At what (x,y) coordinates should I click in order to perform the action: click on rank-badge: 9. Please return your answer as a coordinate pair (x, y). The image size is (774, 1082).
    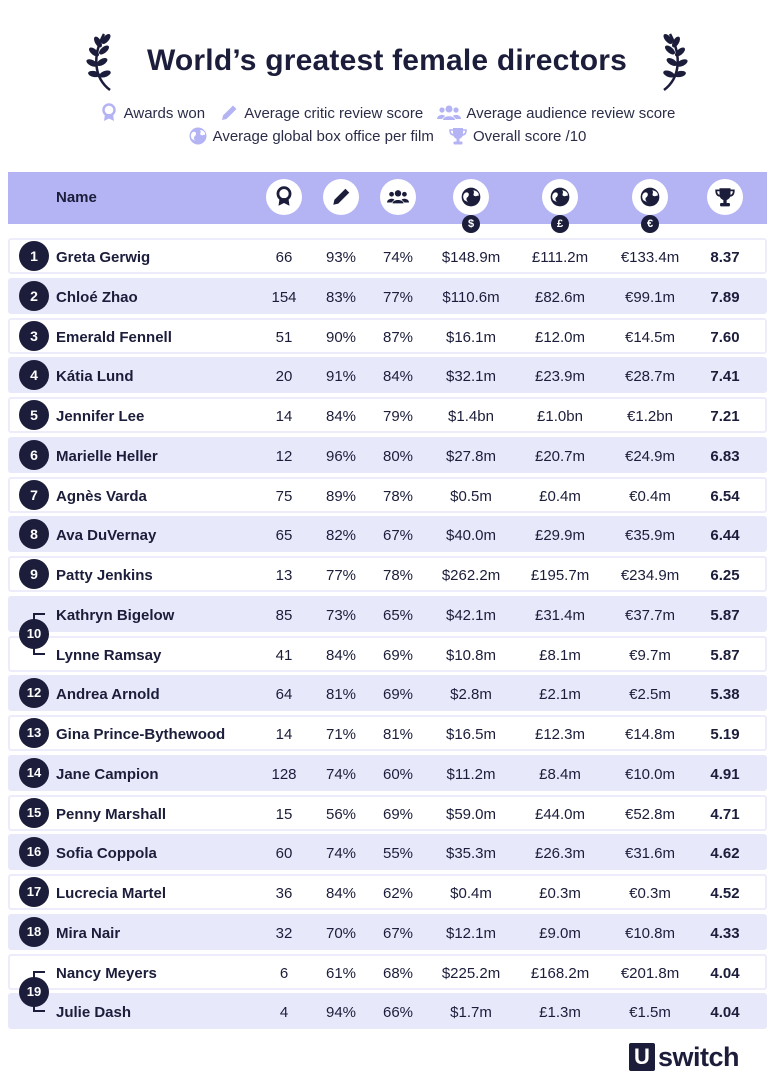
    Looking at the image, I should click on (34, 574).